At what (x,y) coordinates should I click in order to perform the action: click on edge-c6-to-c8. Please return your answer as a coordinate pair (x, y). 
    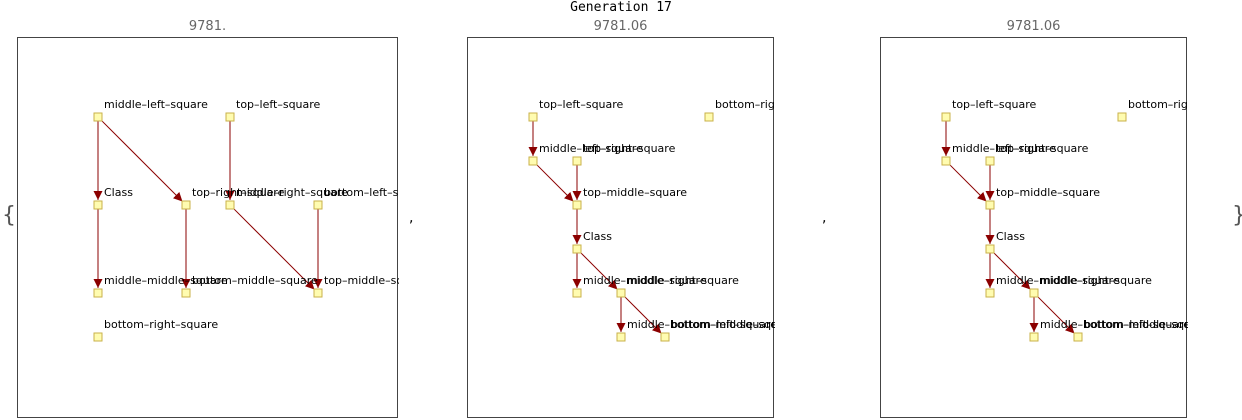
    Looking at the image, I should click on (1011, 270).